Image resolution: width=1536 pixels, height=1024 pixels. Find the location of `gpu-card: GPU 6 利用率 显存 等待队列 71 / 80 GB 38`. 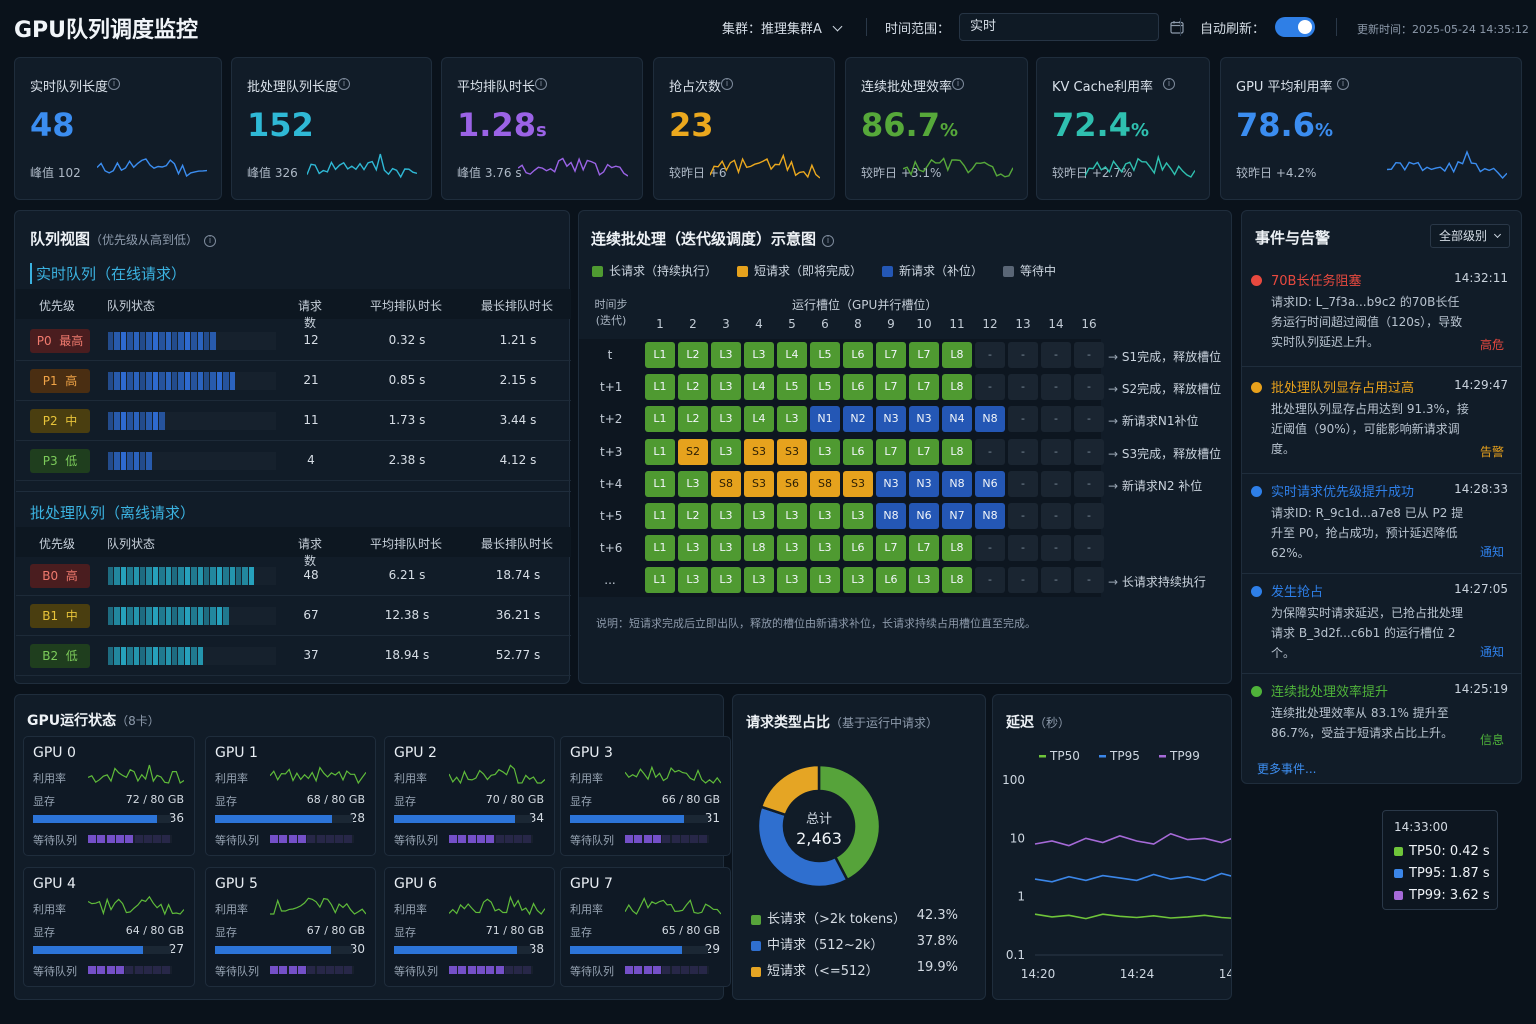

gpu-card: GPU 6 利用率 显存 等待队列 71 / 80 GB 38 is located at coordinates (469, 927).